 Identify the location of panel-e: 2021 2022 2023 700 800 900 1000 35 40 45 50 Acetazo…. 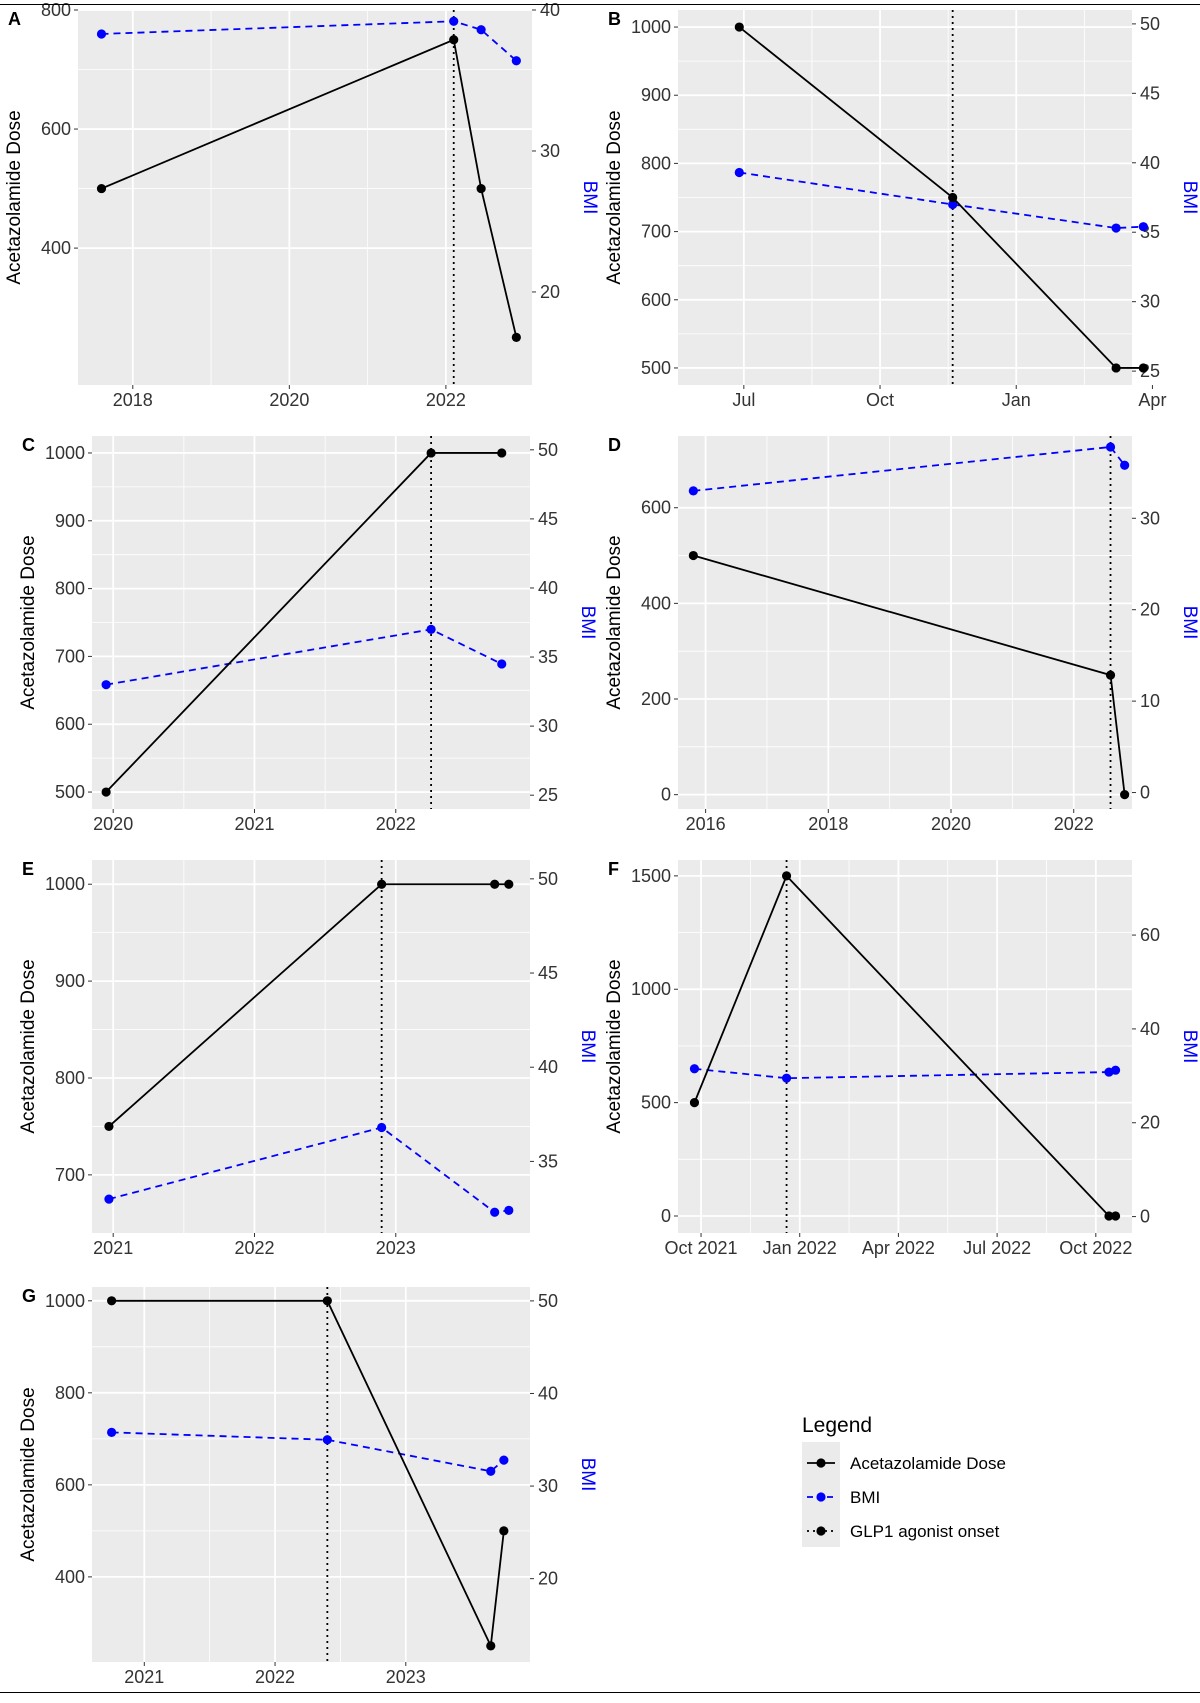
(308, 1058).